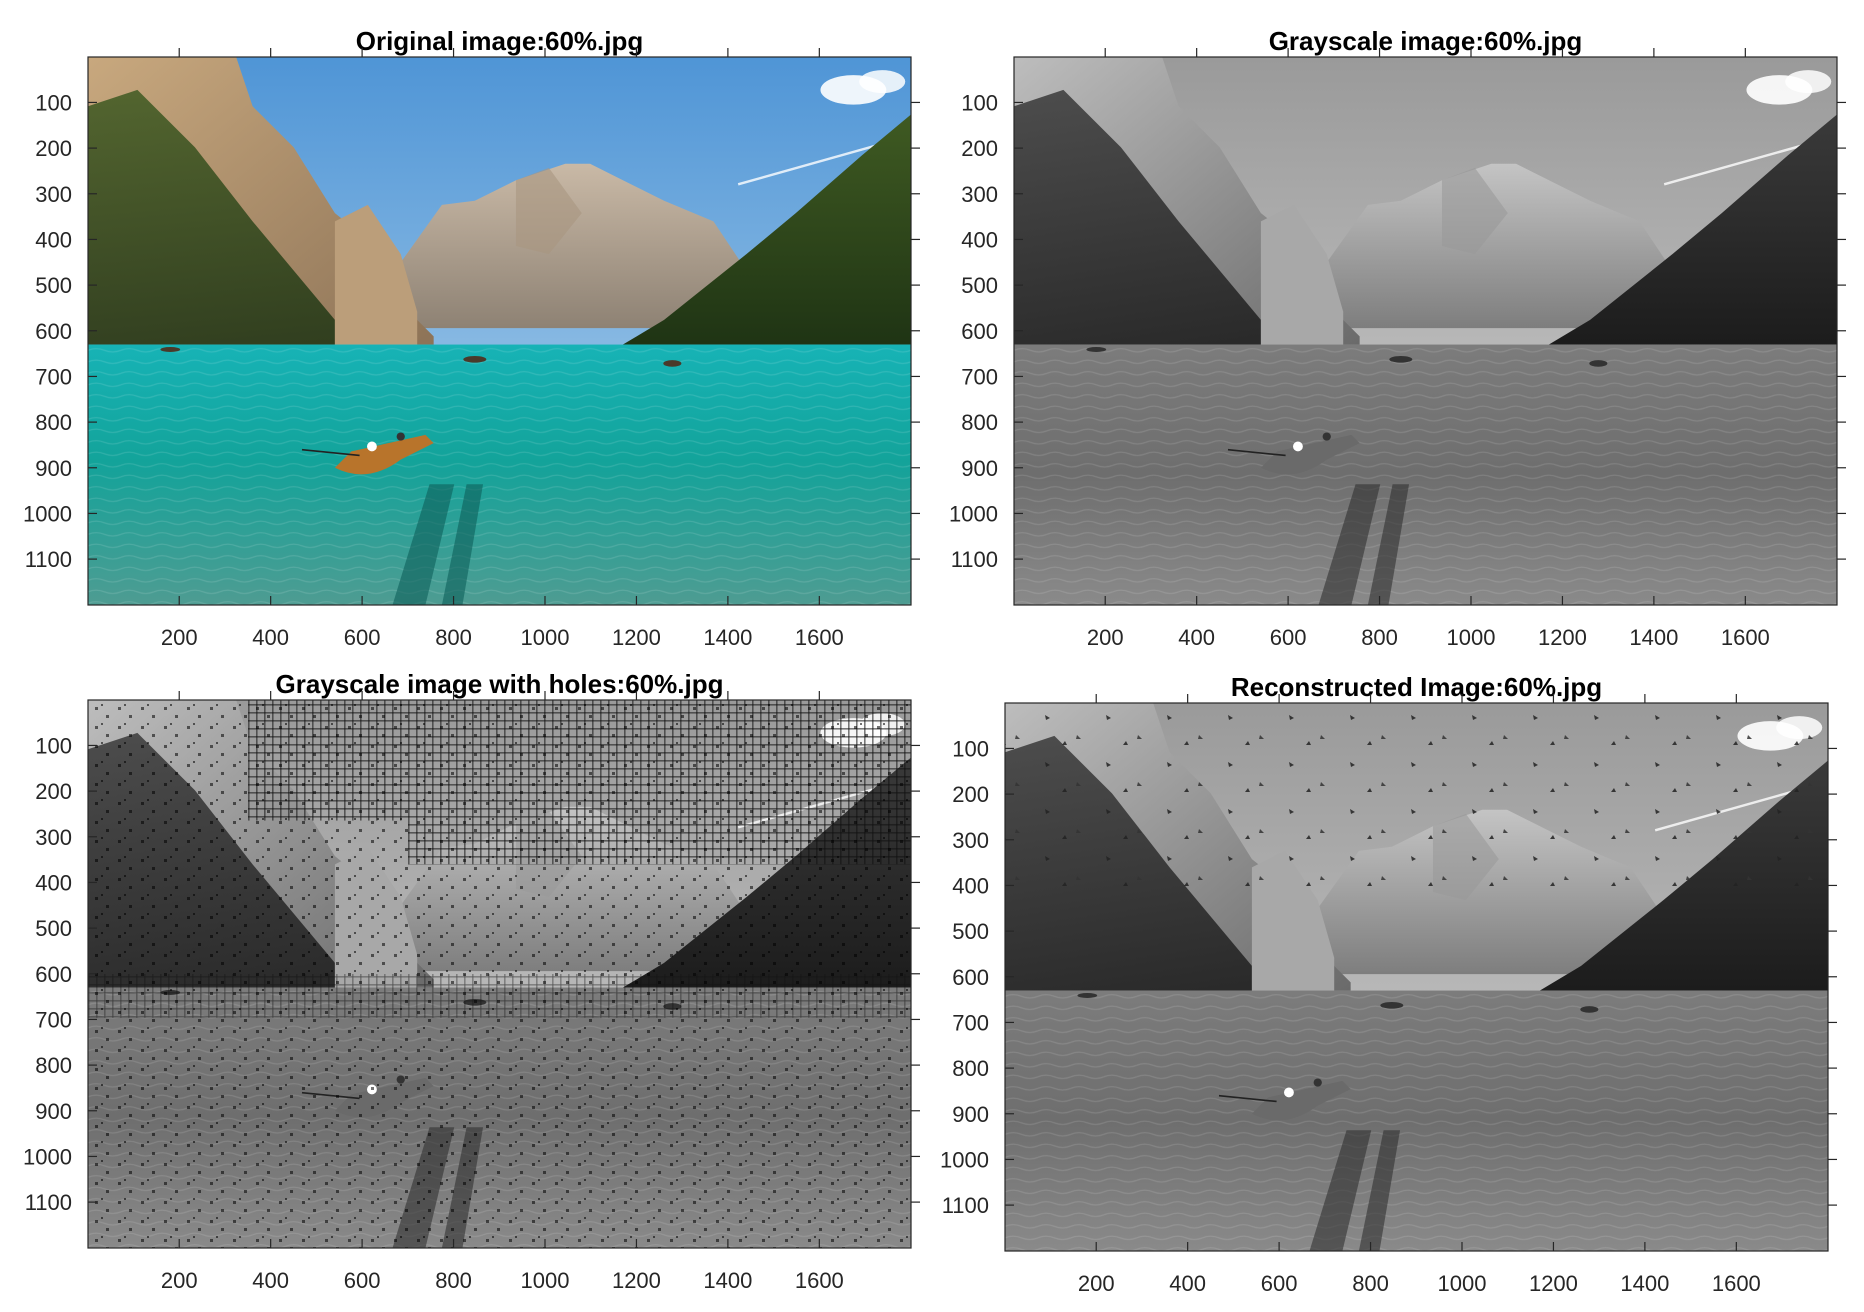 The width and height of the screenshot is (1864, 1312). Describe the element at coordinates (500, 684) in the screenshot. I see `panel-title: Grayscale image with holes:60%.jpg` at that location.